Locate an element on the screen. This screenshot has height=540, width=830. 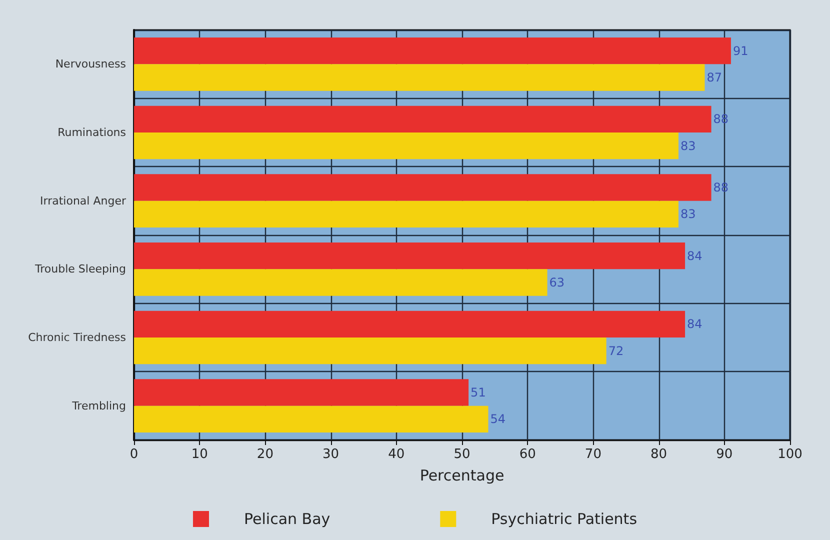
x-tick-label: 40 is located at coordinates (396, 454).